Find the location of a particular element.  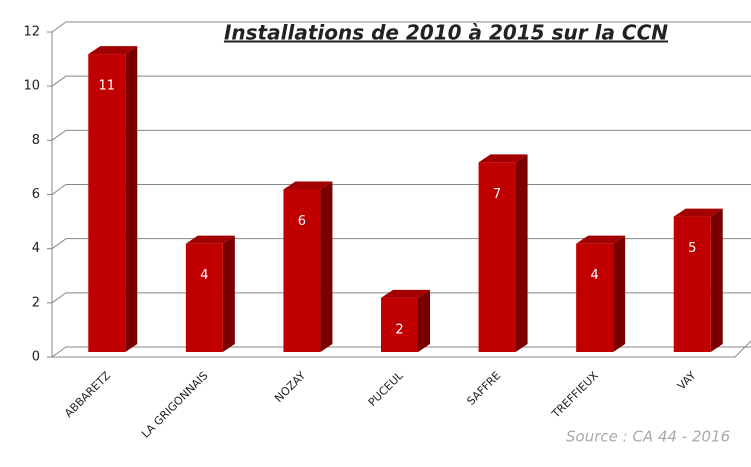

bar: 11 is located at coordinates (113, 199).